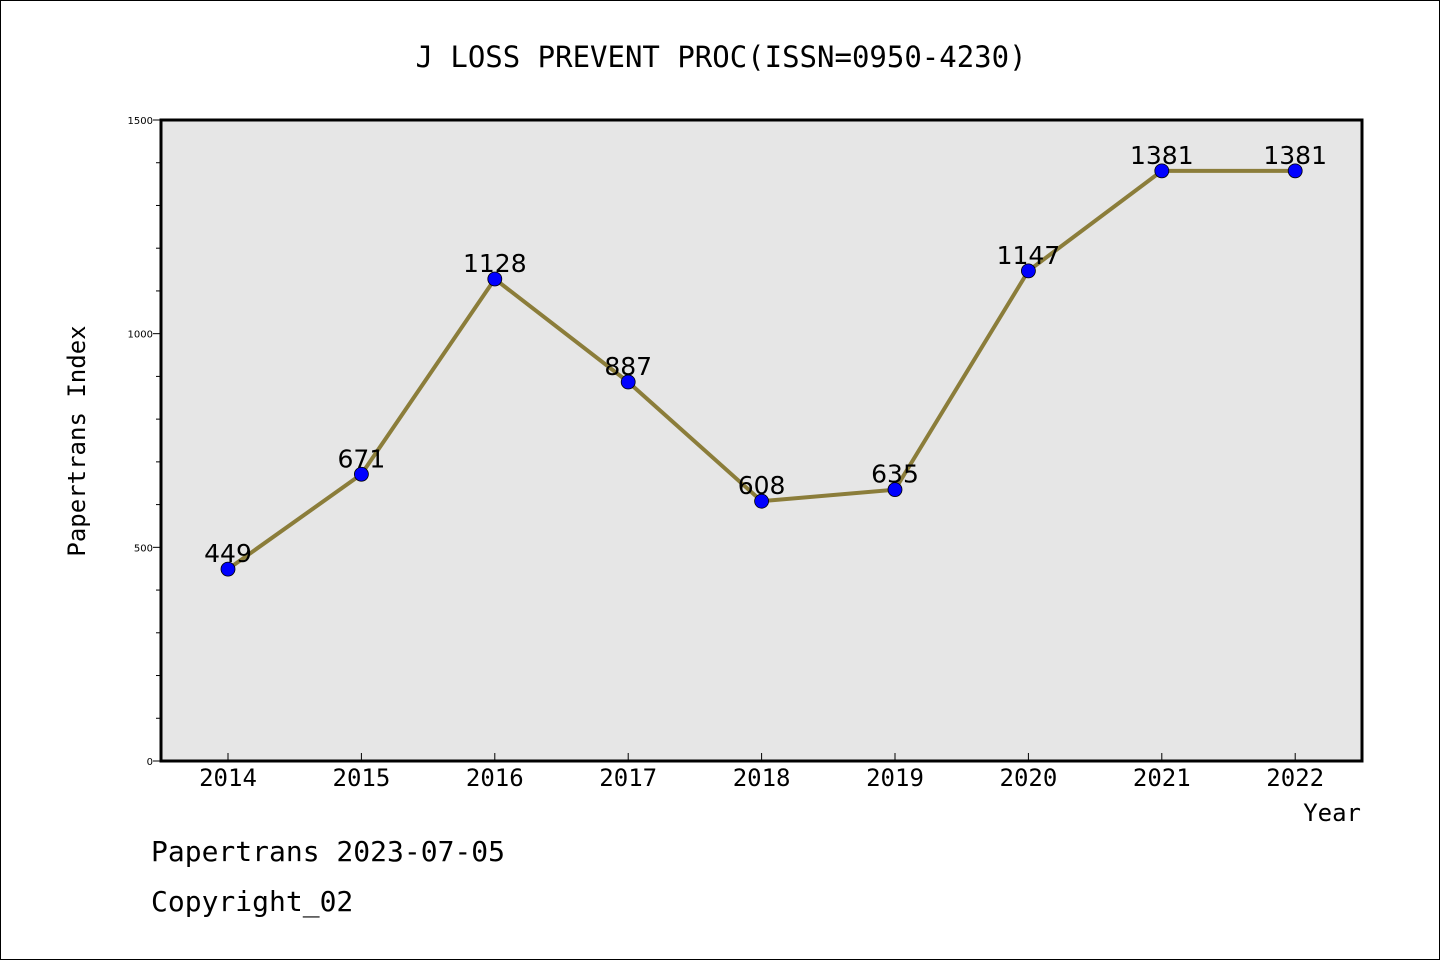 The width and height of the screenshot is (1440, 960). I want to click on y-tick-label: 1500, so click(140, 121).